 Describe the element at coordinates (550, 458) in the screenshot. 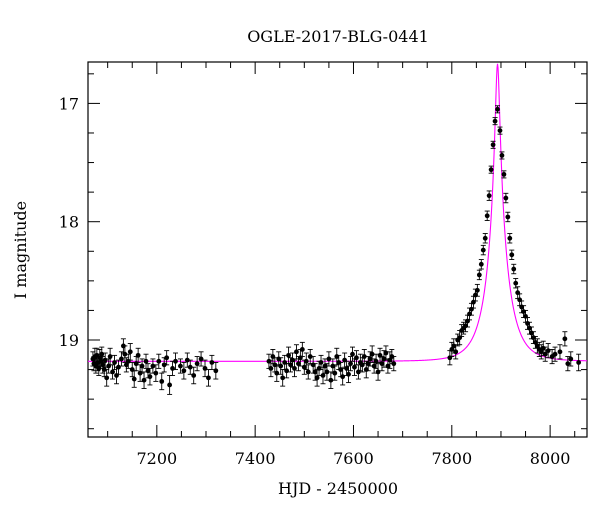

I see `x-tick-label: 8000` at that location.